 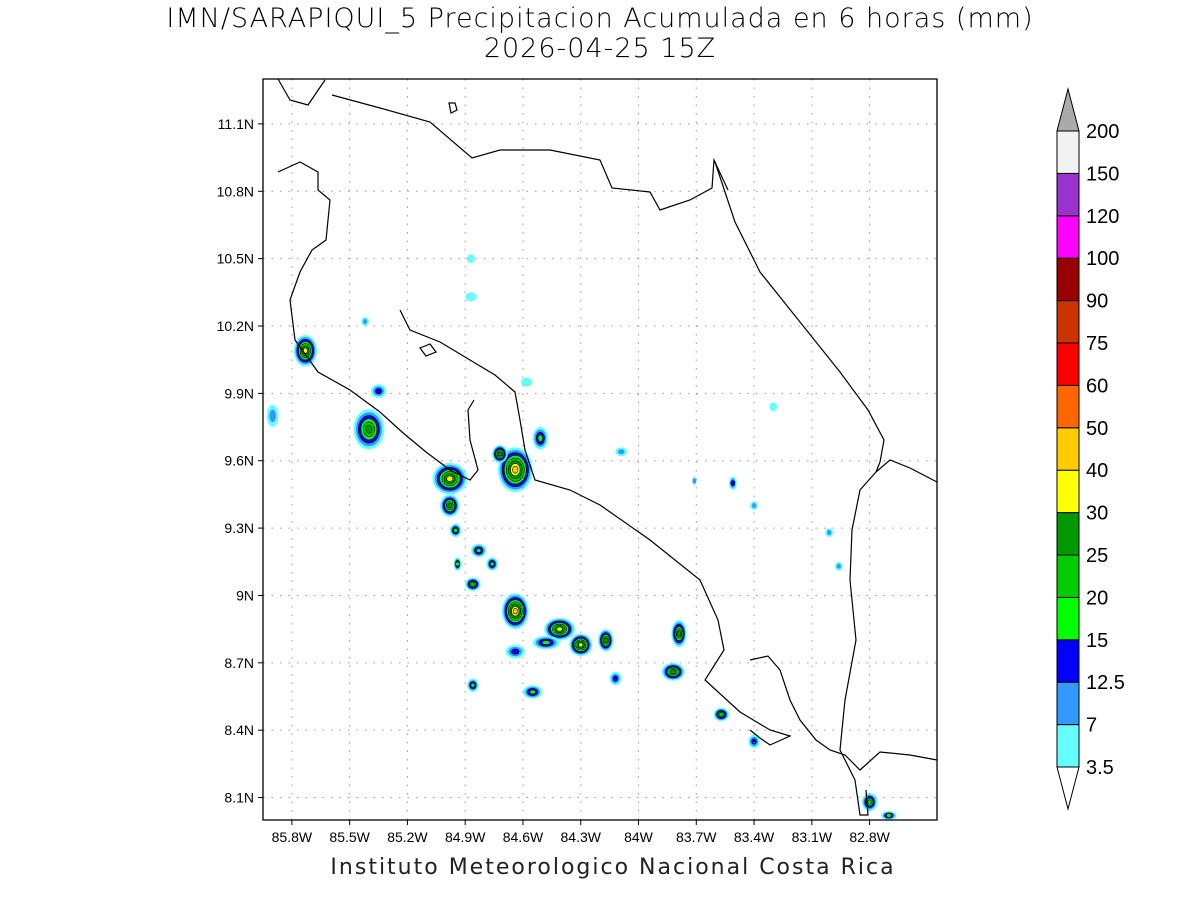 What do you see at coordinates (236, 124) in the screenshot?
I see `y-tick-label: 11.1N` at bounding box center [236, 124].